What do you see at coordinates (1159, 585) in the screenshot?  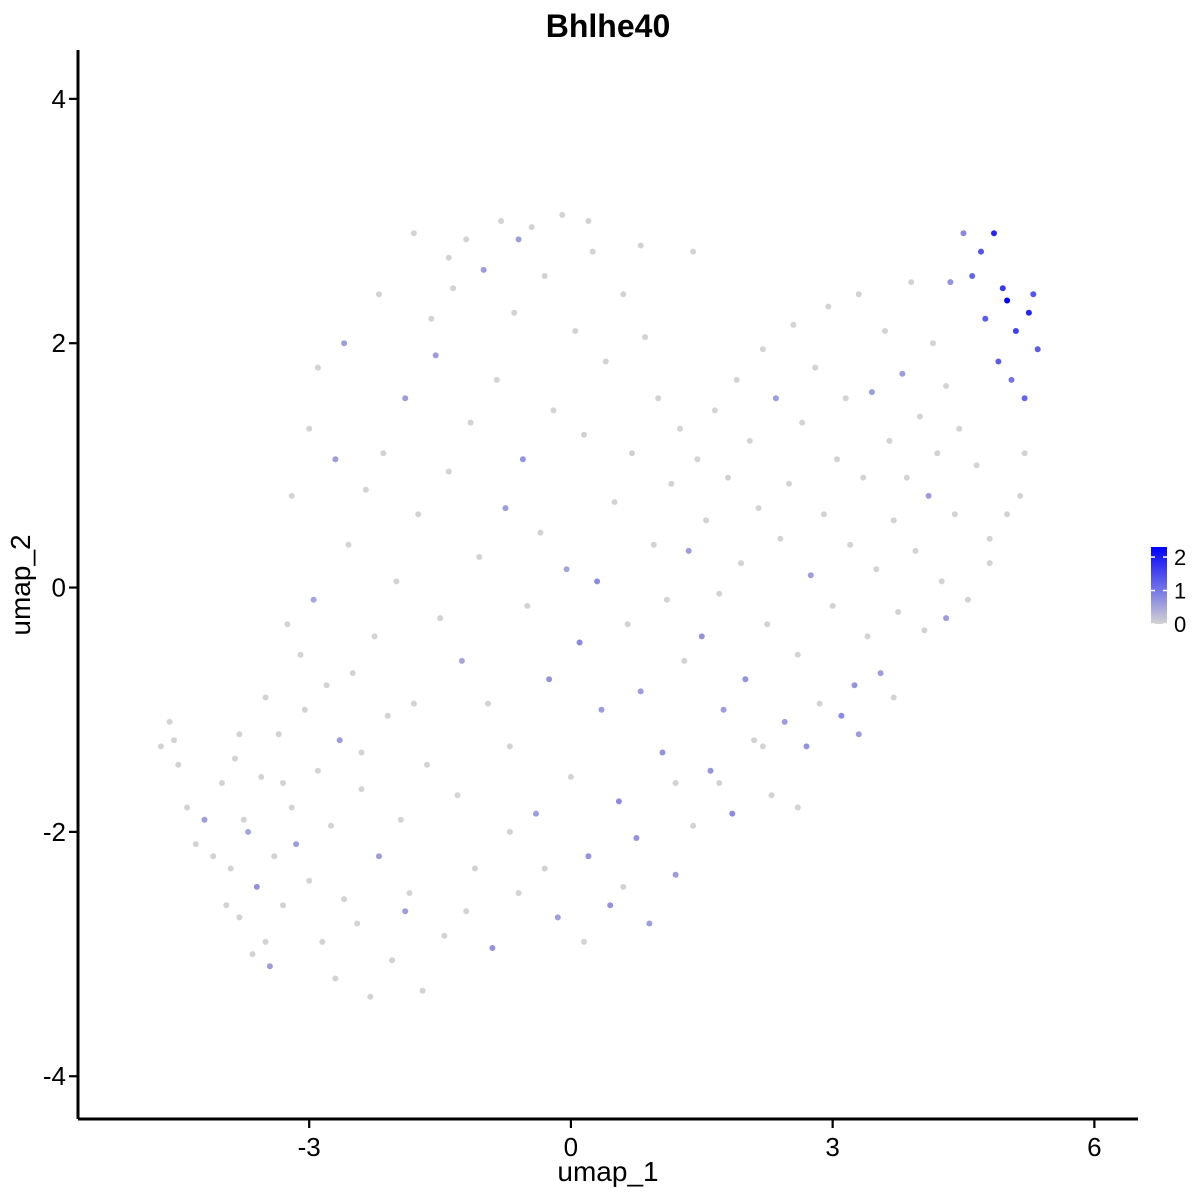 I see `colorbar` at bounding box center [1159, 585].